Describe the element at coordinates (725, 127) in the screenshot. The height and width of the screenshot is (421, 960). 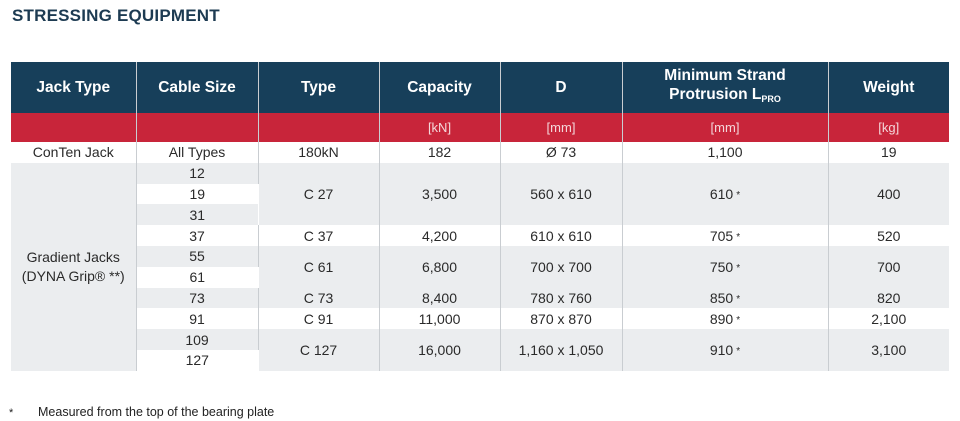
I see `unit-protrusion: [mm]` at that location.